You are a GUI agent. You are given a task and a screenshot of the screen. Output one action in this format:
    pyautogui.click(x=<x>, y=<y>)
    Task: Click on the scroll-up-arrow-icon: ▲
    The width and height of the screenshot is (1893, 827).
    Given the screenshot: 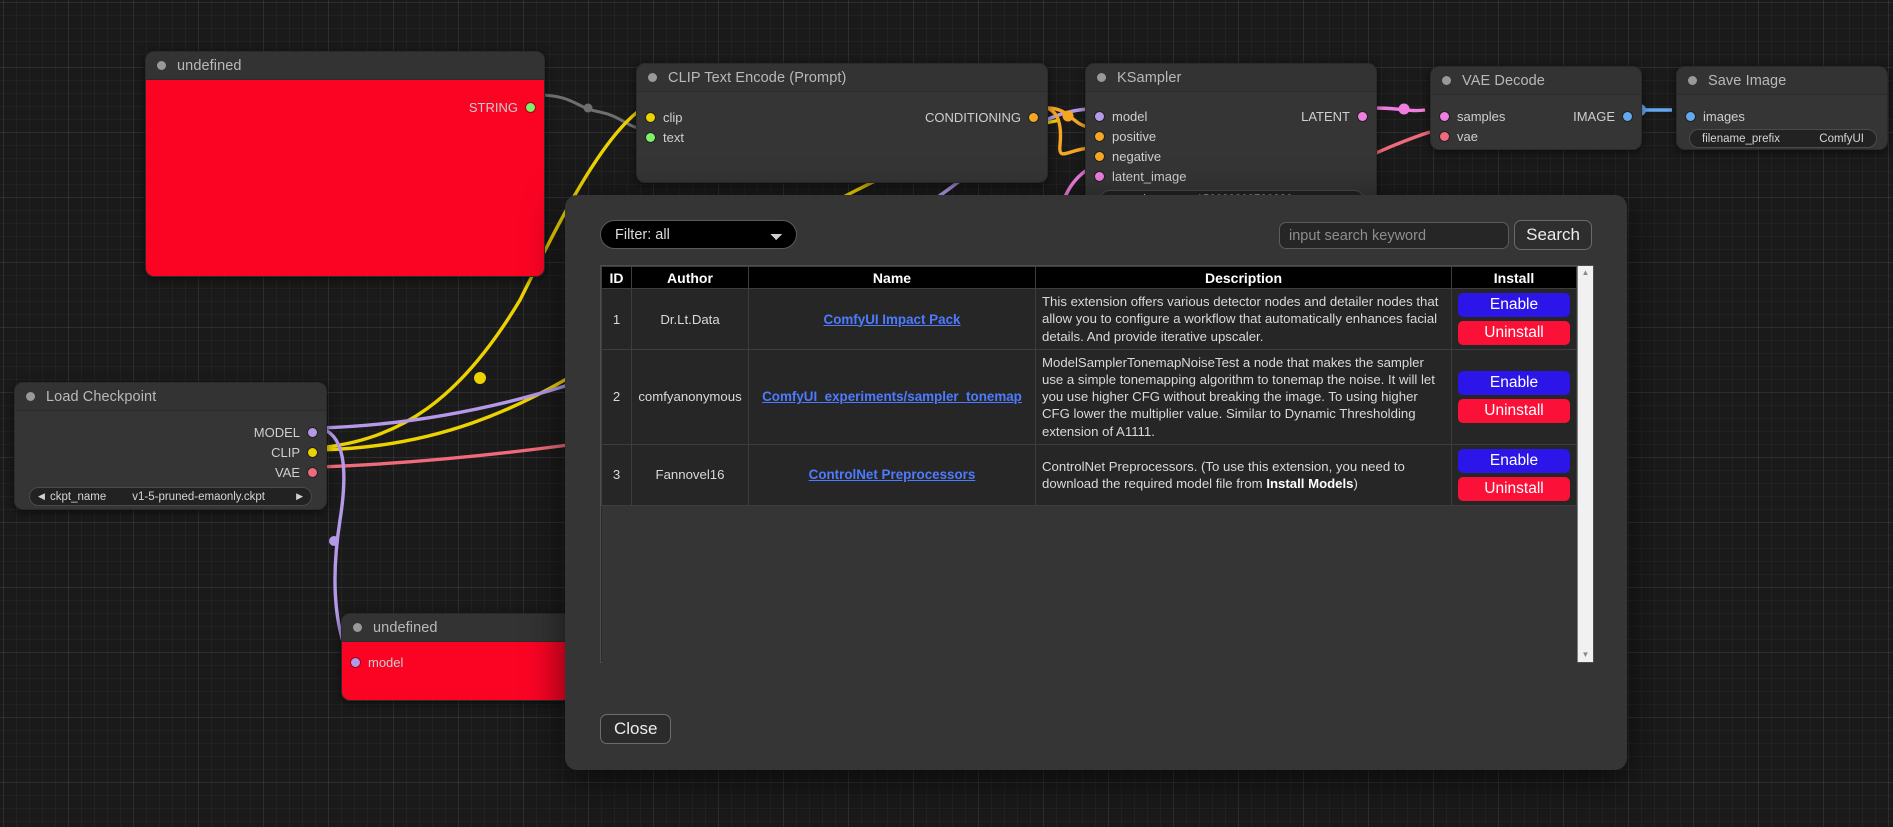 What is the action you would take?
    pyautogui.click(x=1585, y=272)
    